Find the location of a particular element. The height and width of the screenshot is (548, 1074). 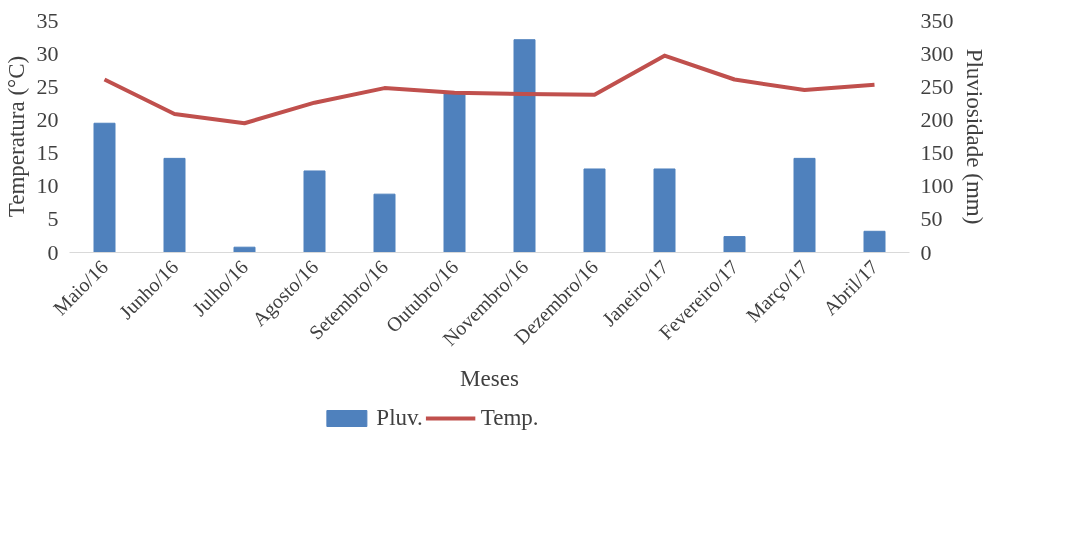

y2-tick-label: 50 is located at coordinates (931, 219).